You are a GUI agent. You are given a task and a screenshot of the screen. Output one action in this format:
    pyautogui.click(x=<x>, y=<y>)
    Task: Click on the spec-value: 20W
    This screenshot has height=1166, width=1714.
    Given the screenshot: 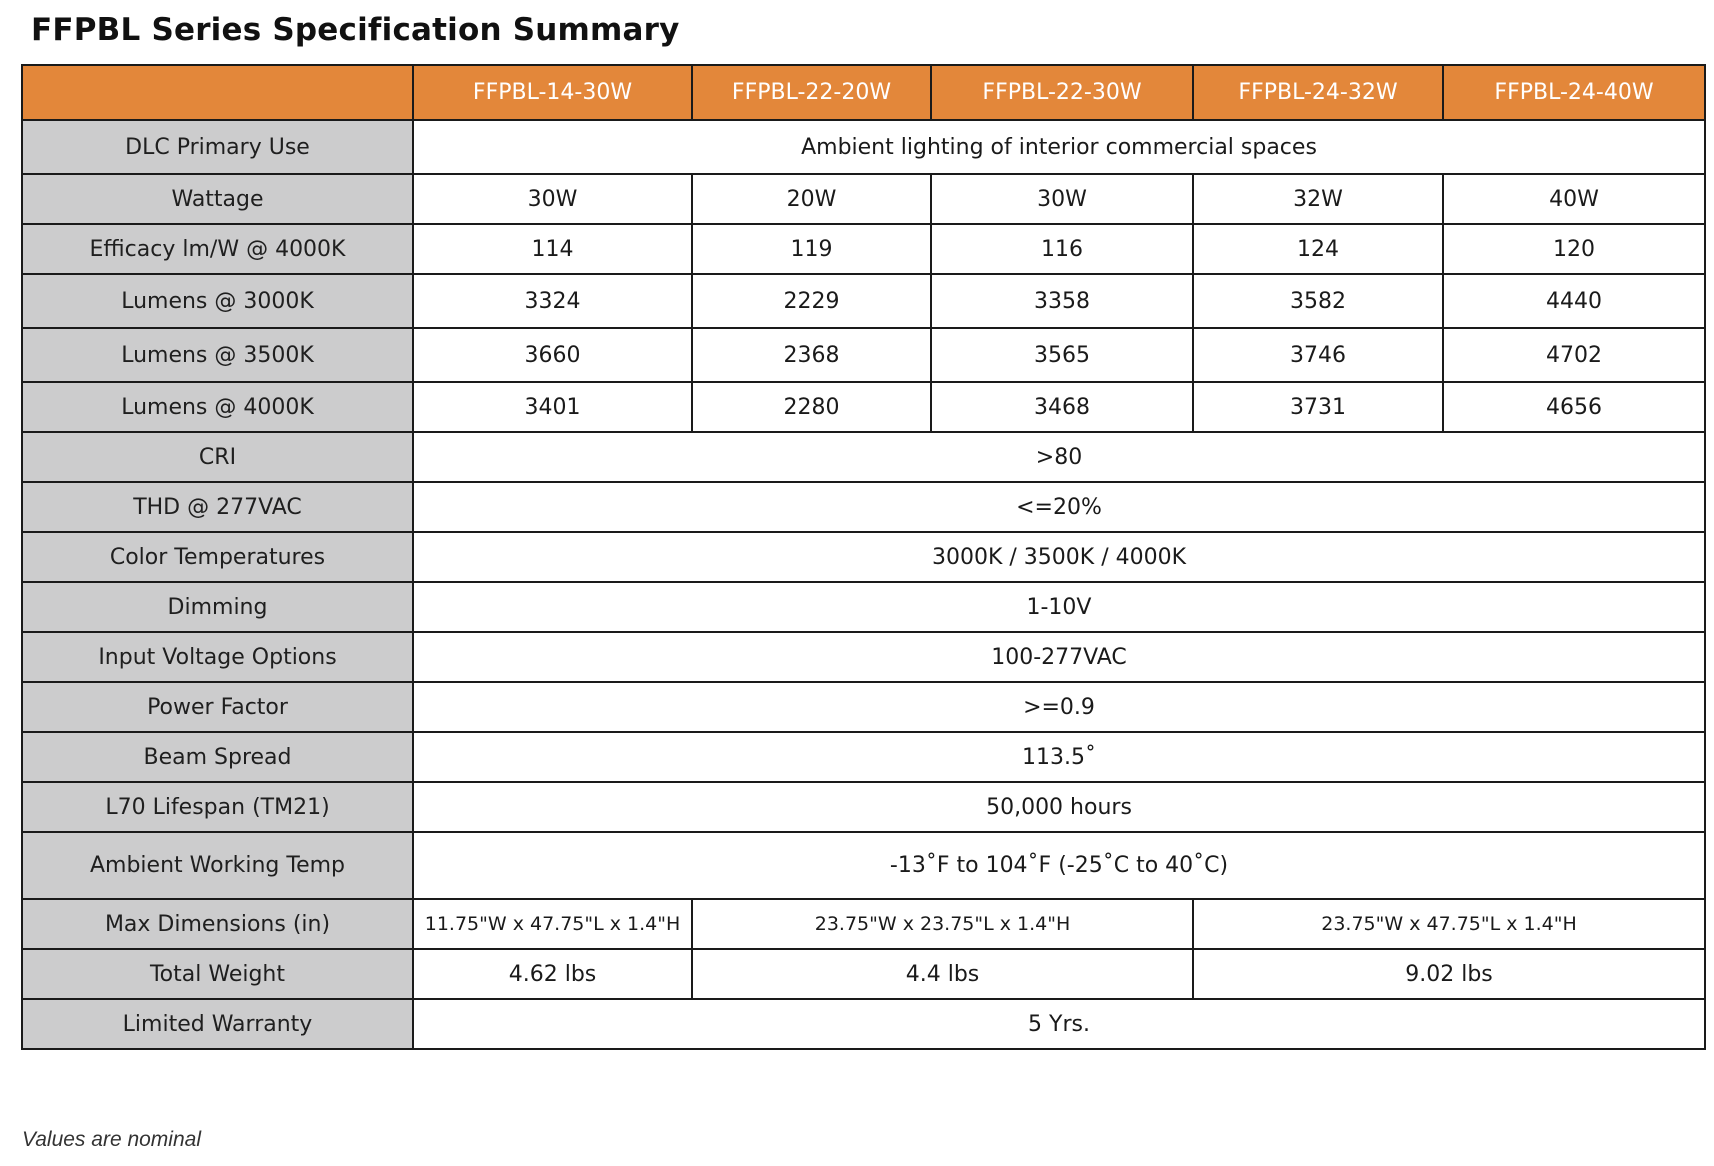 What is the action you would take?
    pyautogui.click(x=811, y=199)
    